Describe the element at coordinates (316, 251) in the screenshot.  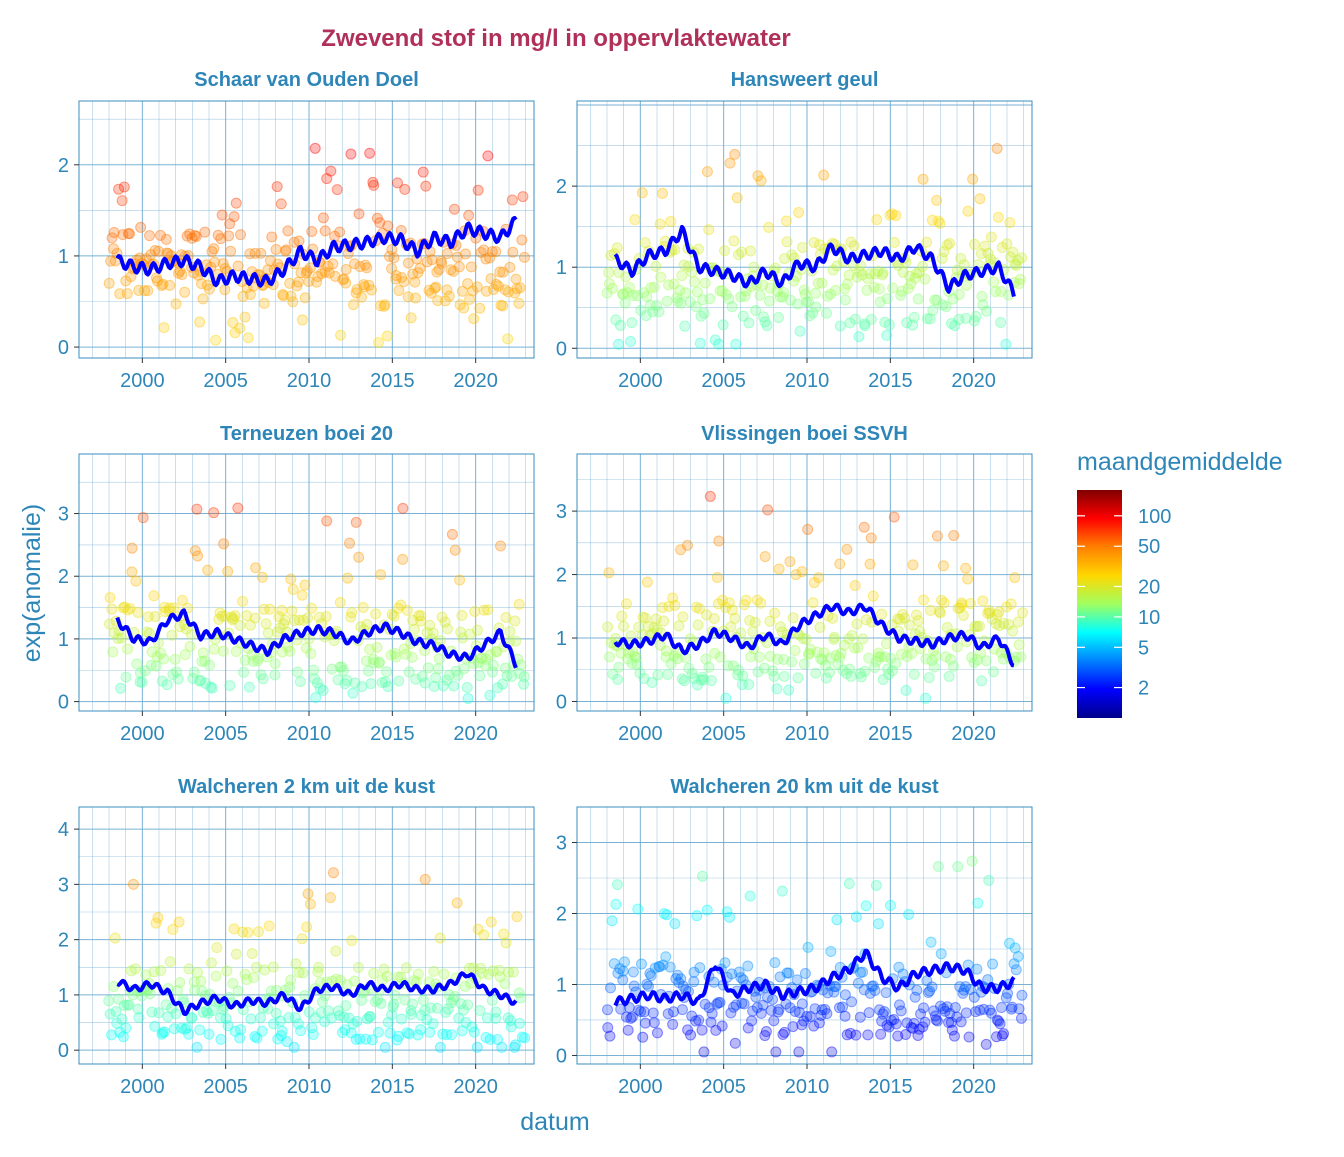
I see `trend-line` at that location.